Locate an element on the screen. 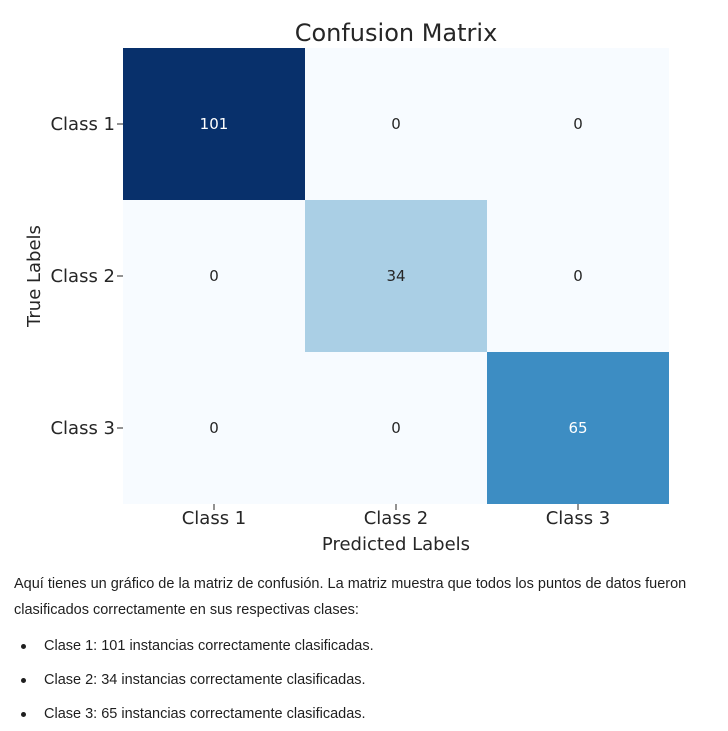 This screenshot has height=731, width=728. y-tick-label: Class 3 is located at coordinates (82, 428).